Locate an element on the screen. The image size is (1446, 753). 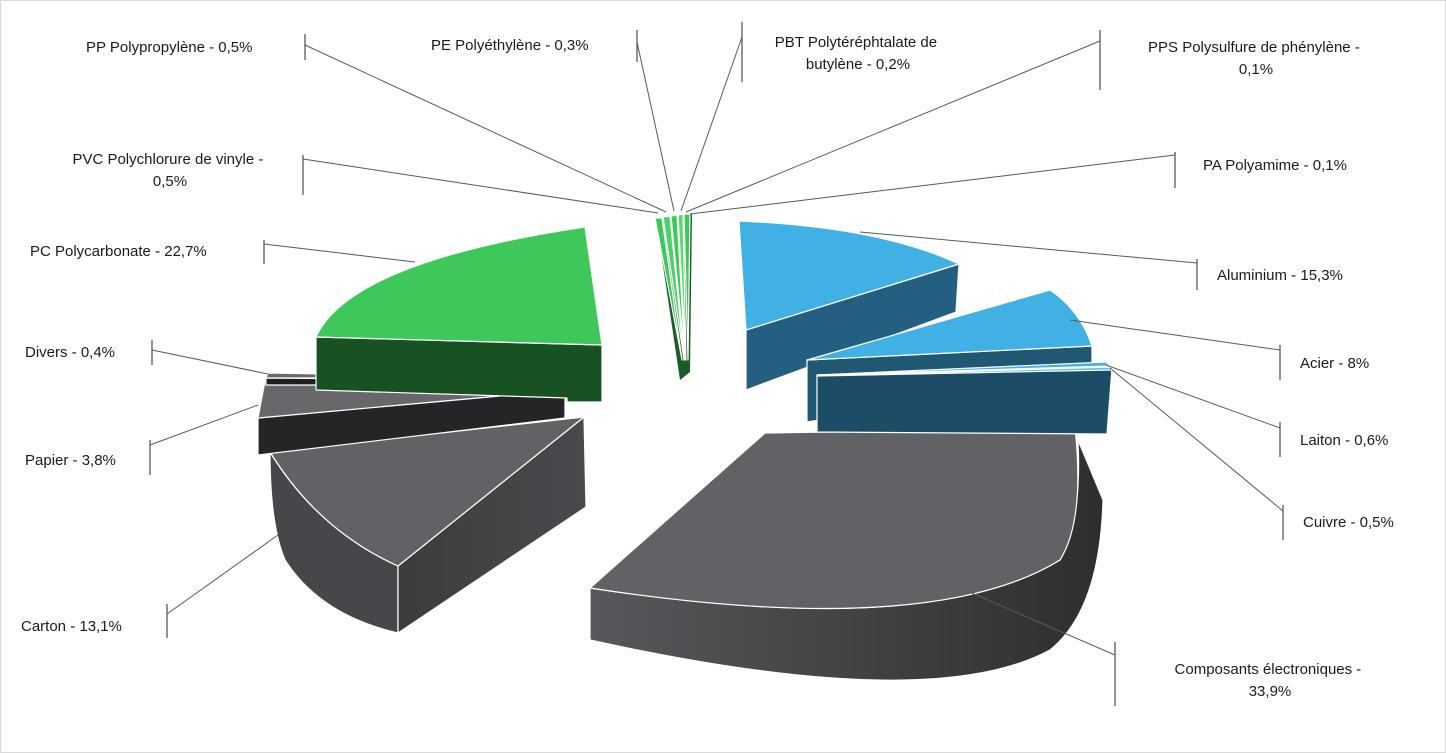
label-pbt: PBT Polytéréphtalate de butylène - 0,2% is located at coordinates (858, 53).